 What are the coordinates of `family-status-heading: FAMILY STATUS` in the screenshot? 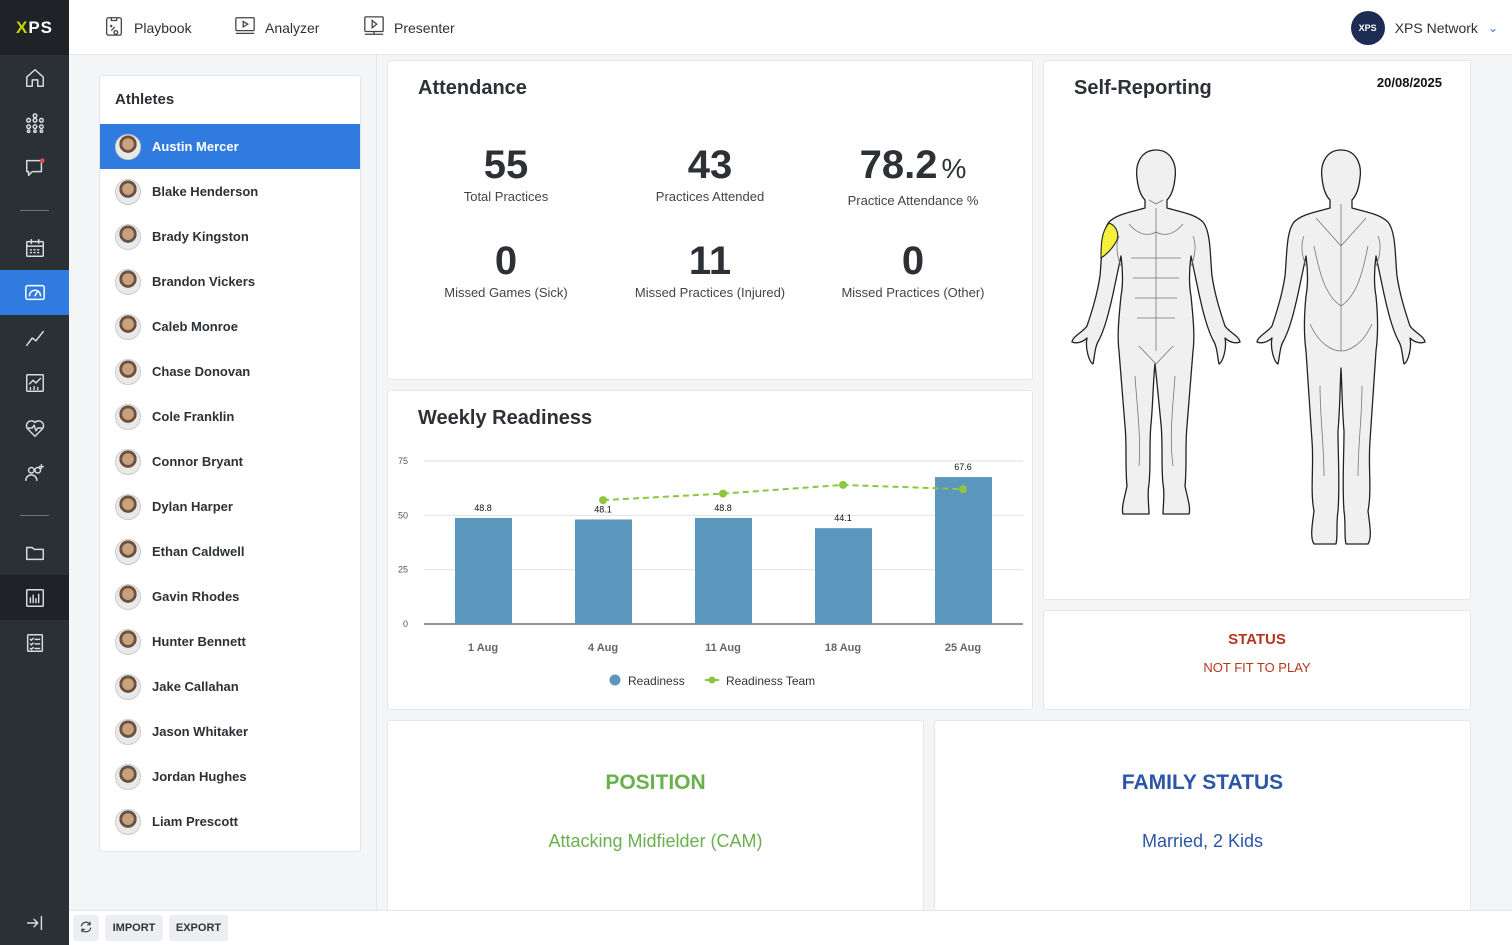 It's located at (1202, 782).